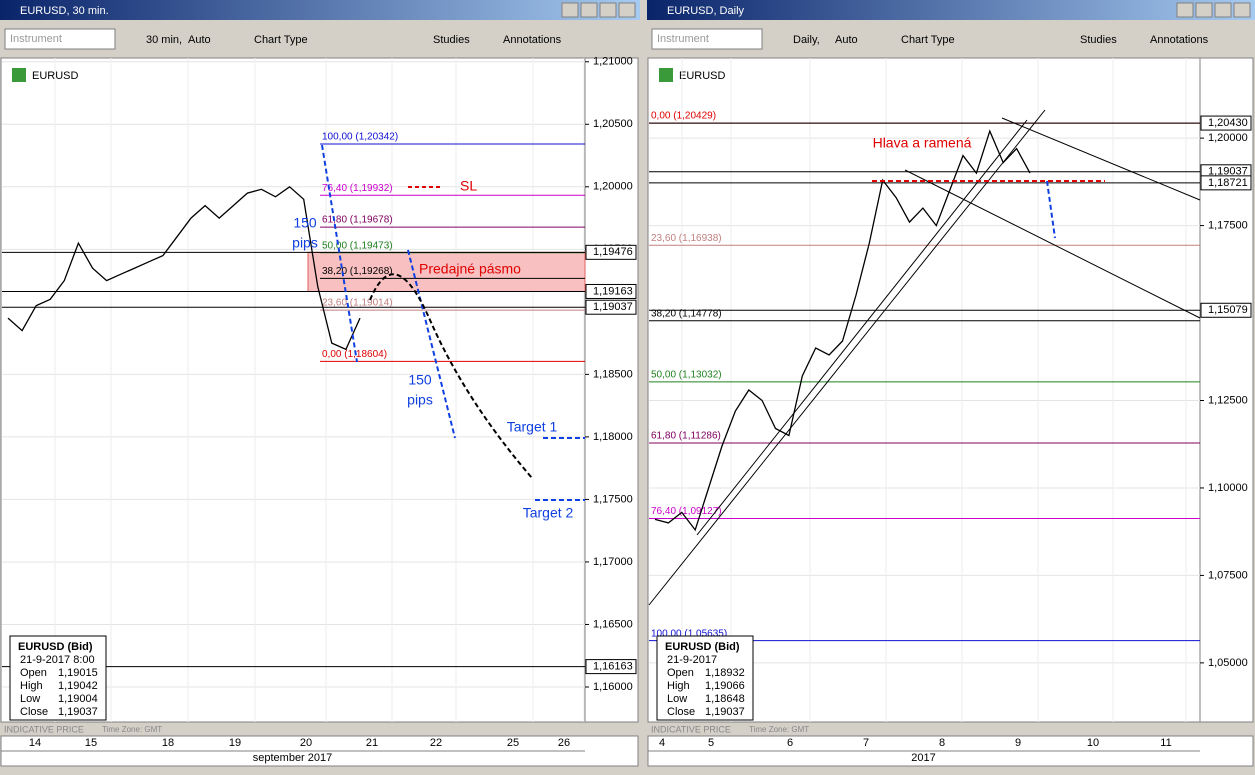 The width and height of the screenshot is (1255, 775). I want to click on info-value: 1,19042, so click(78, 686).